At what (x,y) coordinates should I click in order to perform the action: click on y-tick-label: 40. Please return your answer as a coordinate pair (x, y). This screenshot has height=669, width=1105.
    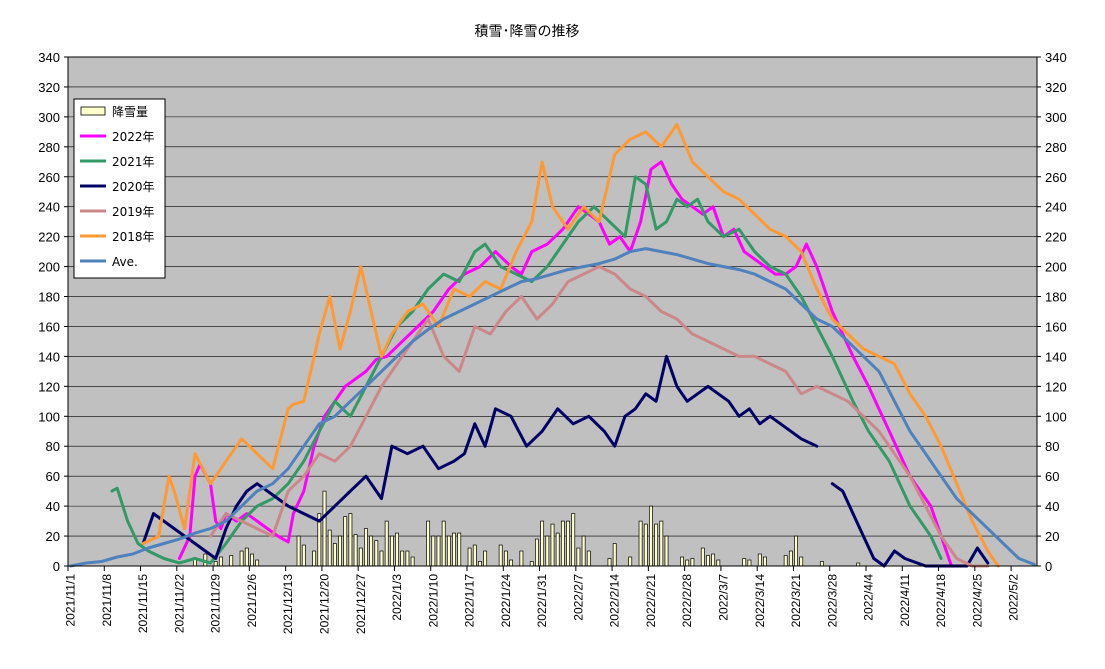
    Looking at the image, I should click on (53, 506).